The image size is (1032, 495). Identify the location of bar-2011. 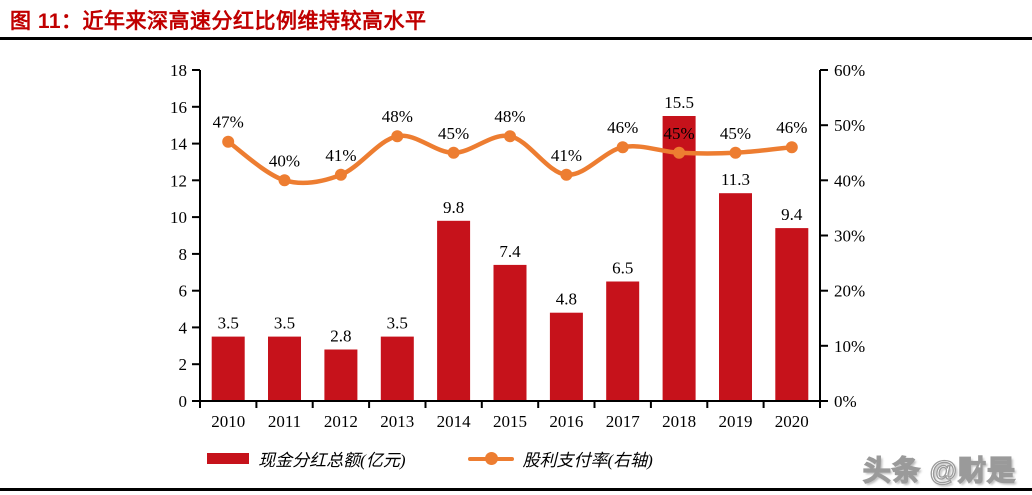
(284, 368).